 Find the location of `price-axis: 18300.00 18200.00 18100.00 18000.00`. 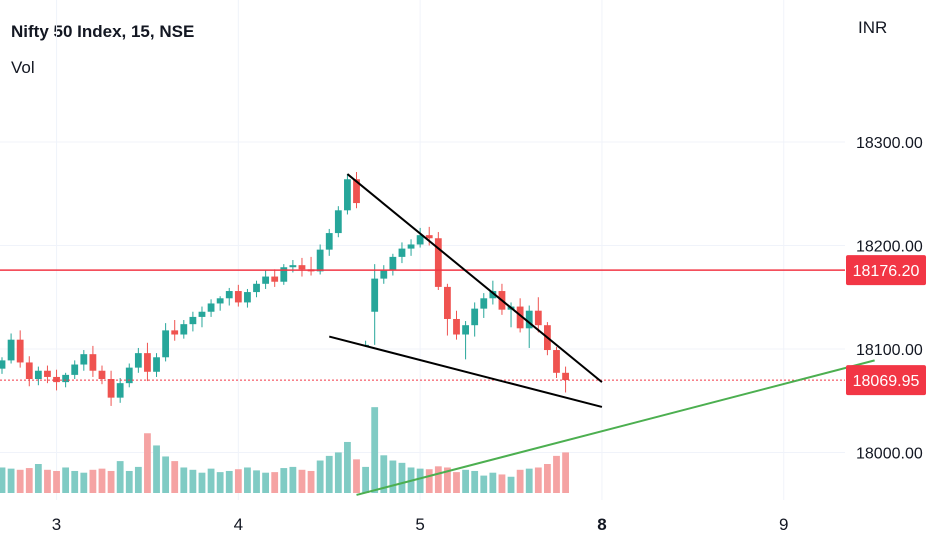

price-axis: 18300.00 18200.00 18100.00 18000.00 is located at coordinates (889, 299).